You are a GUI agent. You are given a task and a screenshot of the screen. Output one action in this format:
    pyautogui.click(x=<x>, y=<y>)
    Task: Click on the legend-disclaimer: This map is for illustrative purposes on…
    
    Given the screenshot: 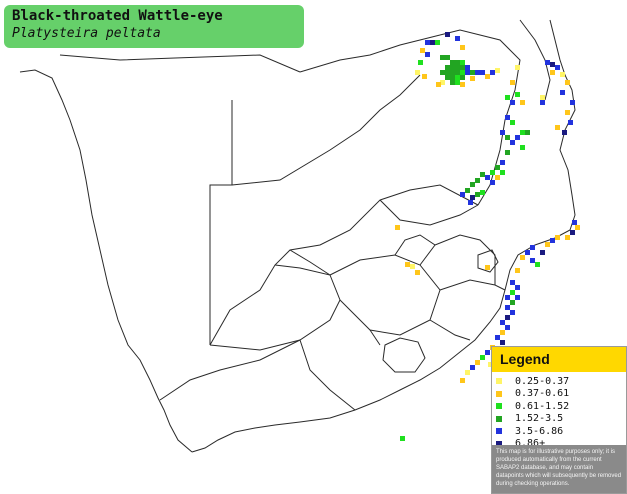 What is the action you would take?
    pyautogui.click(x=559, y=469)
    